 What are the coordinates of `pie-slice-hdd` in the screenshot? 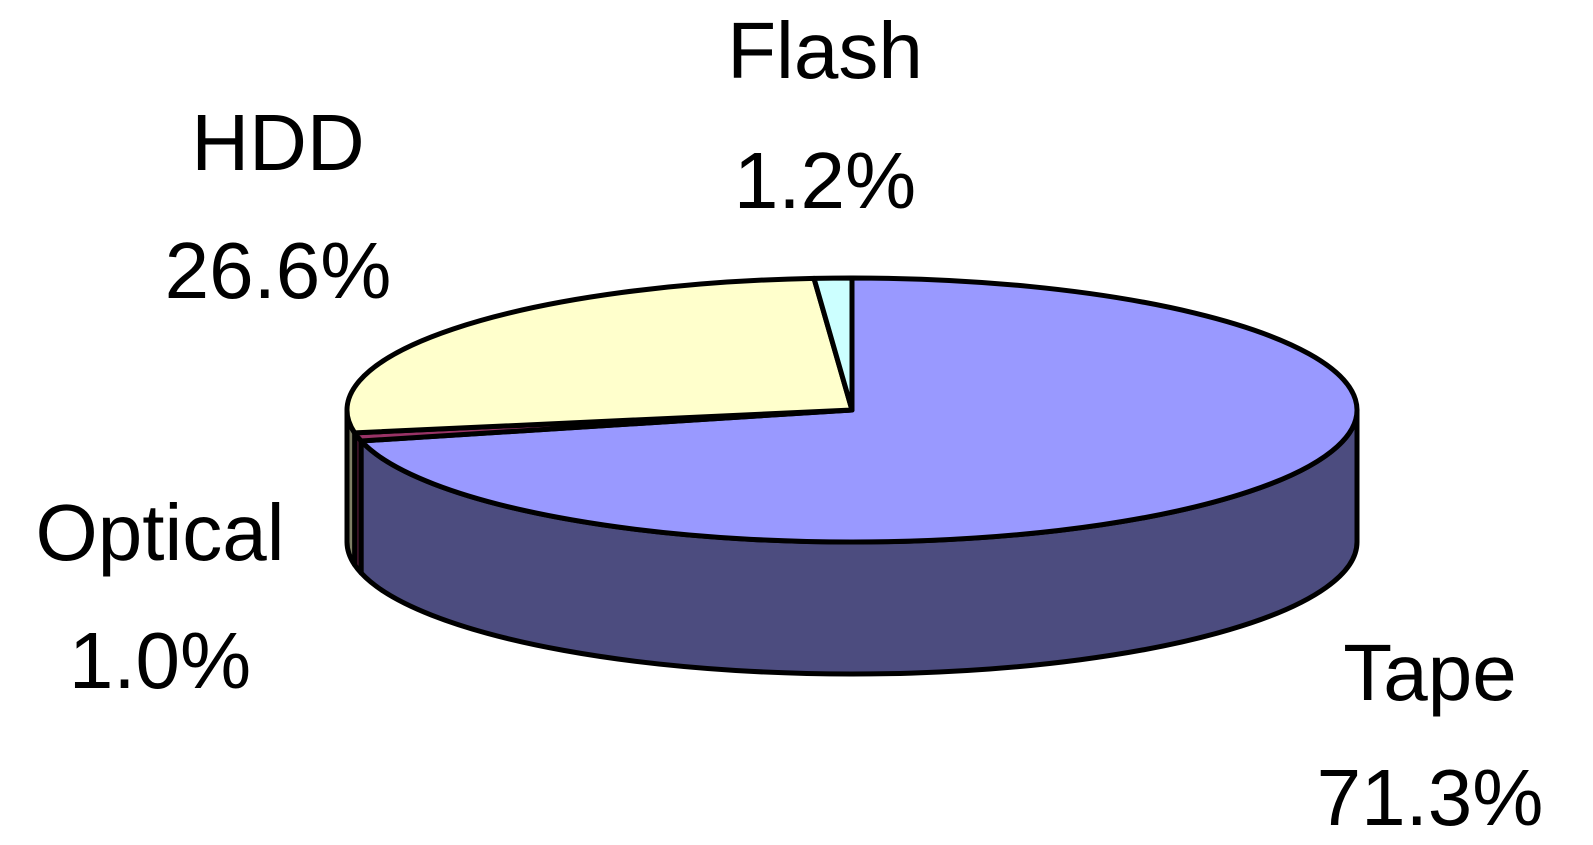 It's located at (599, 355).